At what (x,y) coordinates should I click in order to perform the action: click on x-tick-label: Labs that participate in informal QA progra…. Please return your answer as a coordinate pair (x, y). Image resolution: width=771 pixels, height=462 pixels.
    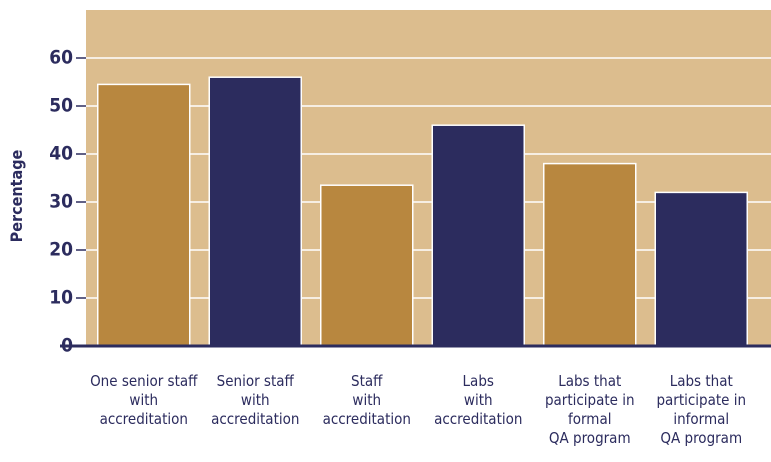
    Looking at the image, I should click on (701, 409).